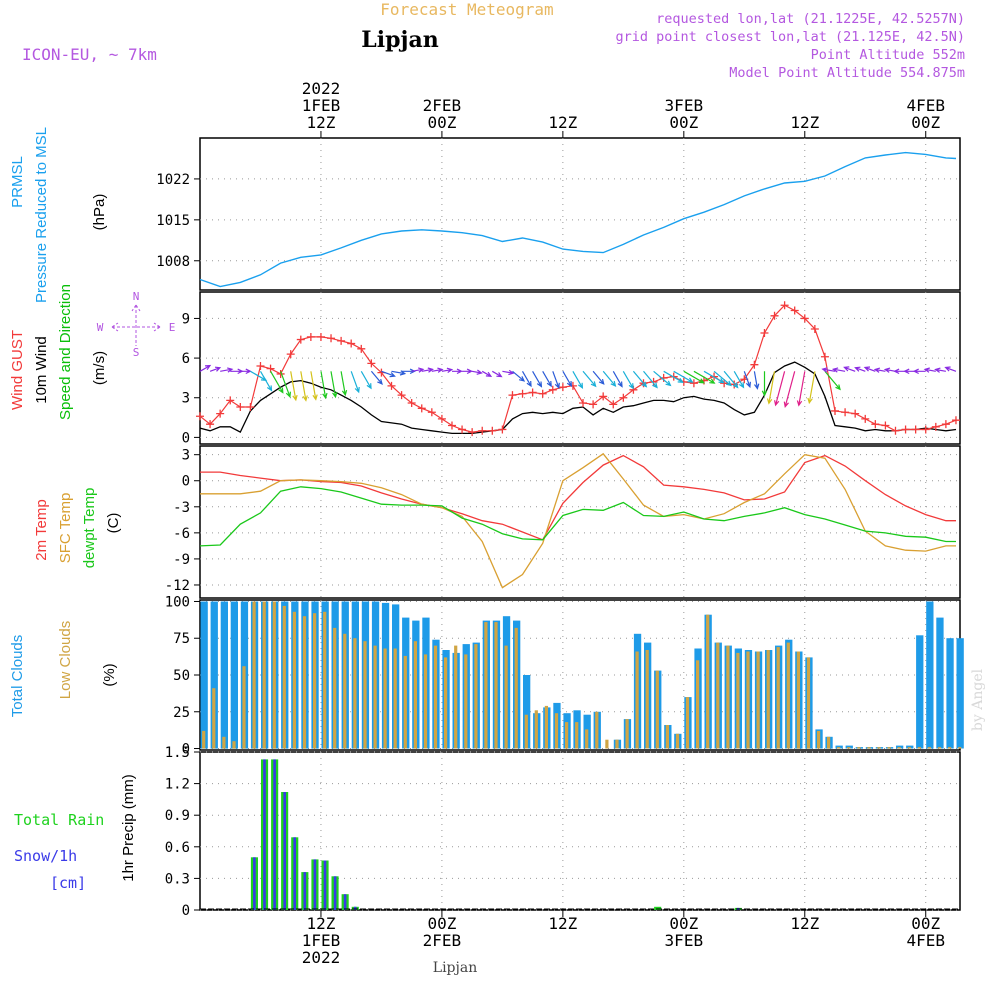 This screenshot has height=1004, width=1000. Describe the element at coordinates (45, 856) in the screenshot. I see `snow-label: Snow/1h` at that location.